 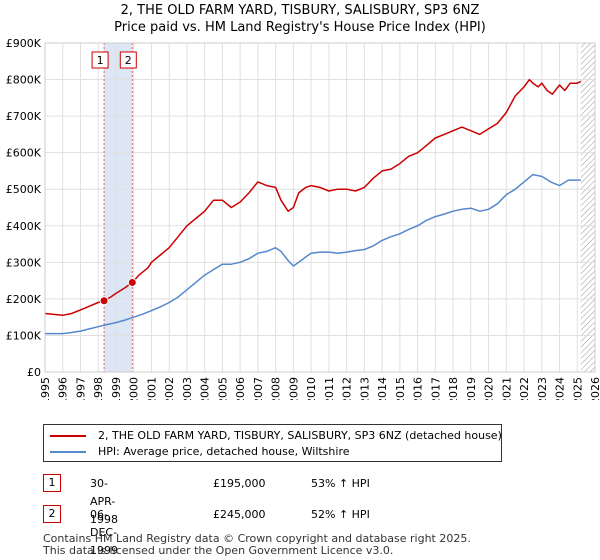 I want to click on x-tick-label: 1997, so click(x=80, y=388).